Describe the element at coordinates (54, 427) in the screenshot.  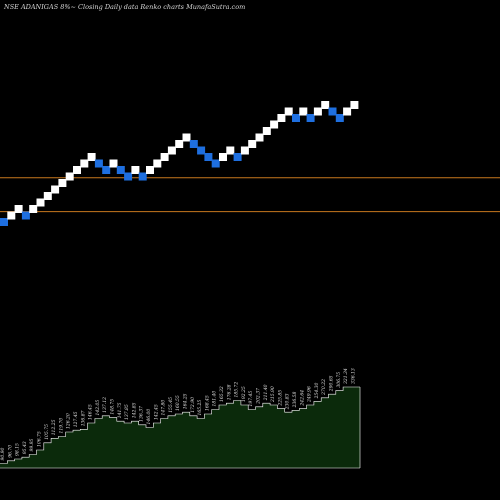
I see `brick-price-label: 112.25` at that location.